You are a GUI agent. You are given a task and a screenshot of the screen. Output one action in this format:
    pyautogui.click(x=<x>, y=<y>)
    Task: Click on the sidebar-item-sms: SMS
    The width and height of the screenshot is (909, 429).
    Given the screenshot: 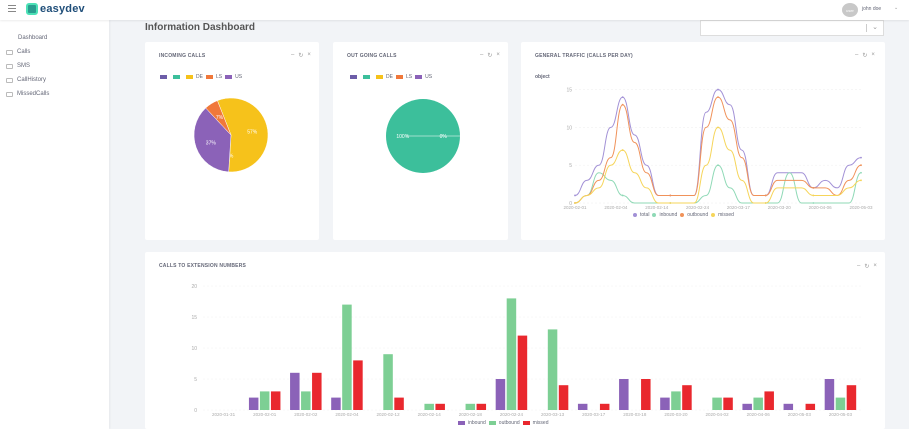 What is the action you would take?
    pyautogui.click(x=18, y=66)
    